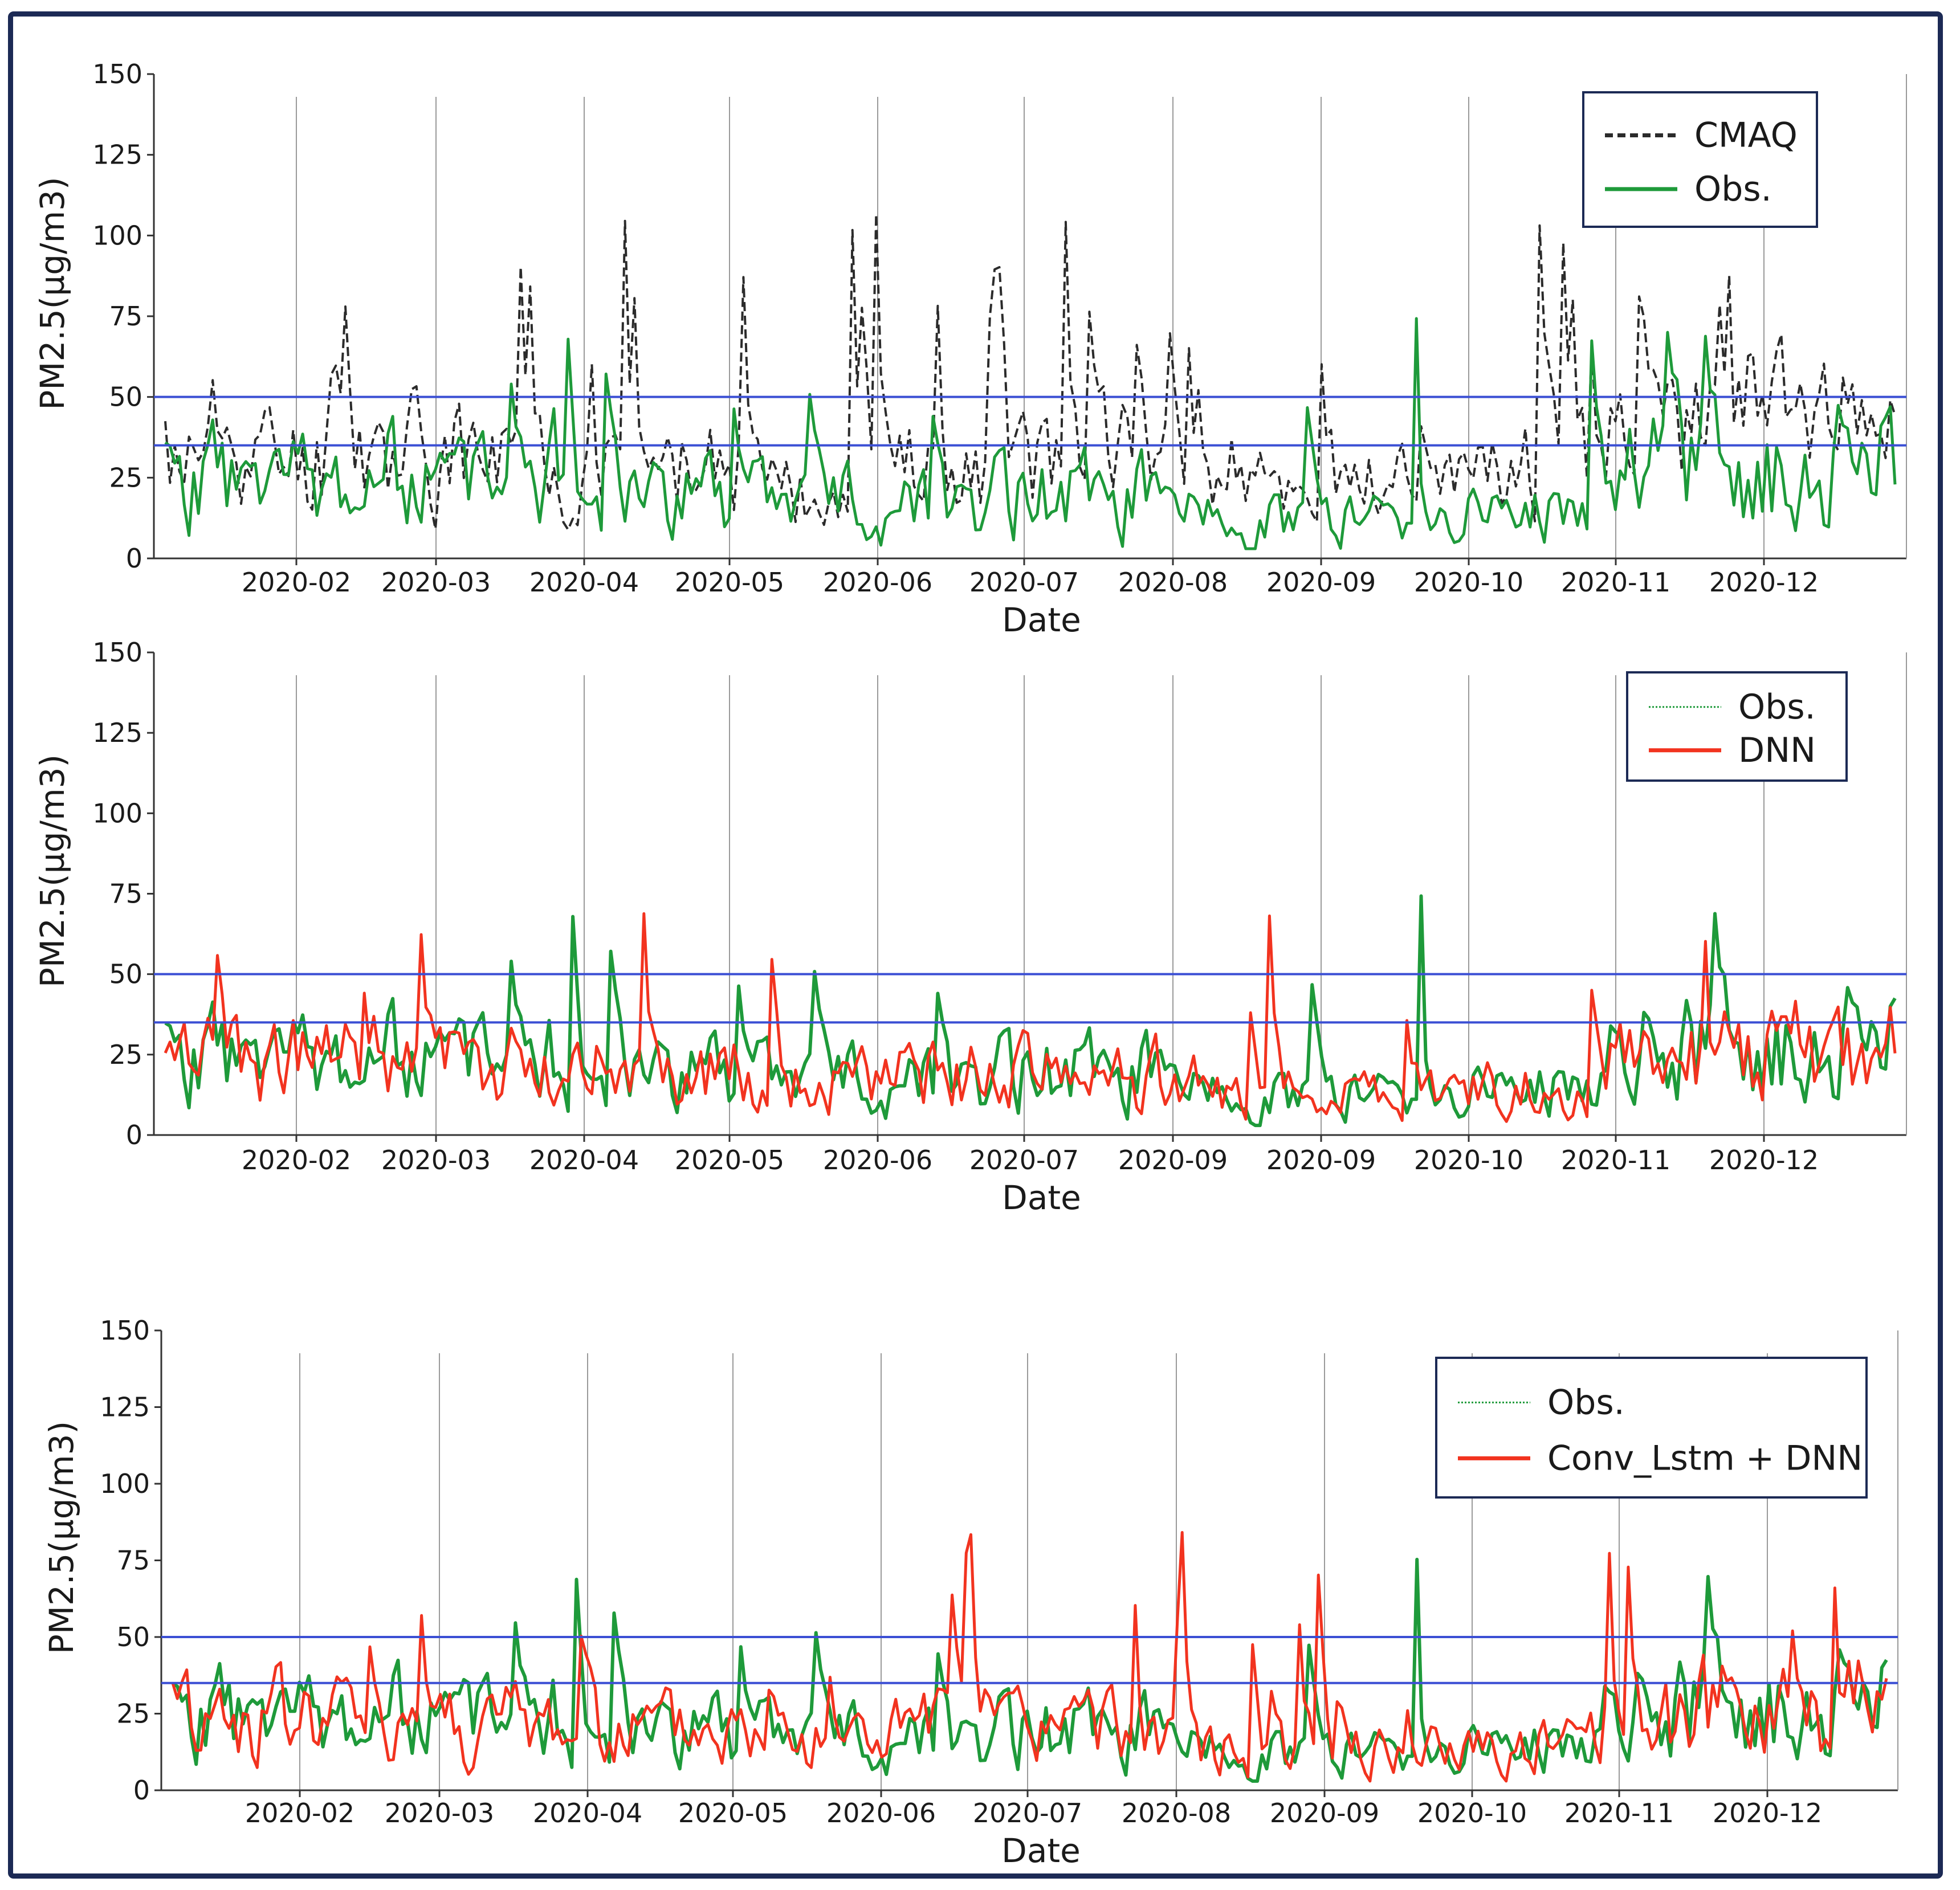 The width and height of the screenshot is (1960, 1890). I want to click on series-line-cmaq, so click(1030, 372).